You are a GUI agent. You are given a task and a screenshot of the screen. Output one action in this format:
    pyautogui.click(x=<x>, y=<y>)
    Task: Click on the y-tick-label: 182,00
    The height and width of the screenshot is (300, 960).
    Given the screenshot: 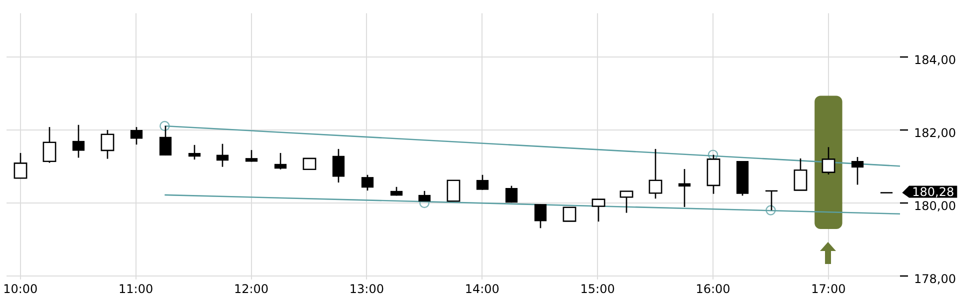 What is the action you would take?
    pyautogui.click(x=935, y=133)
    